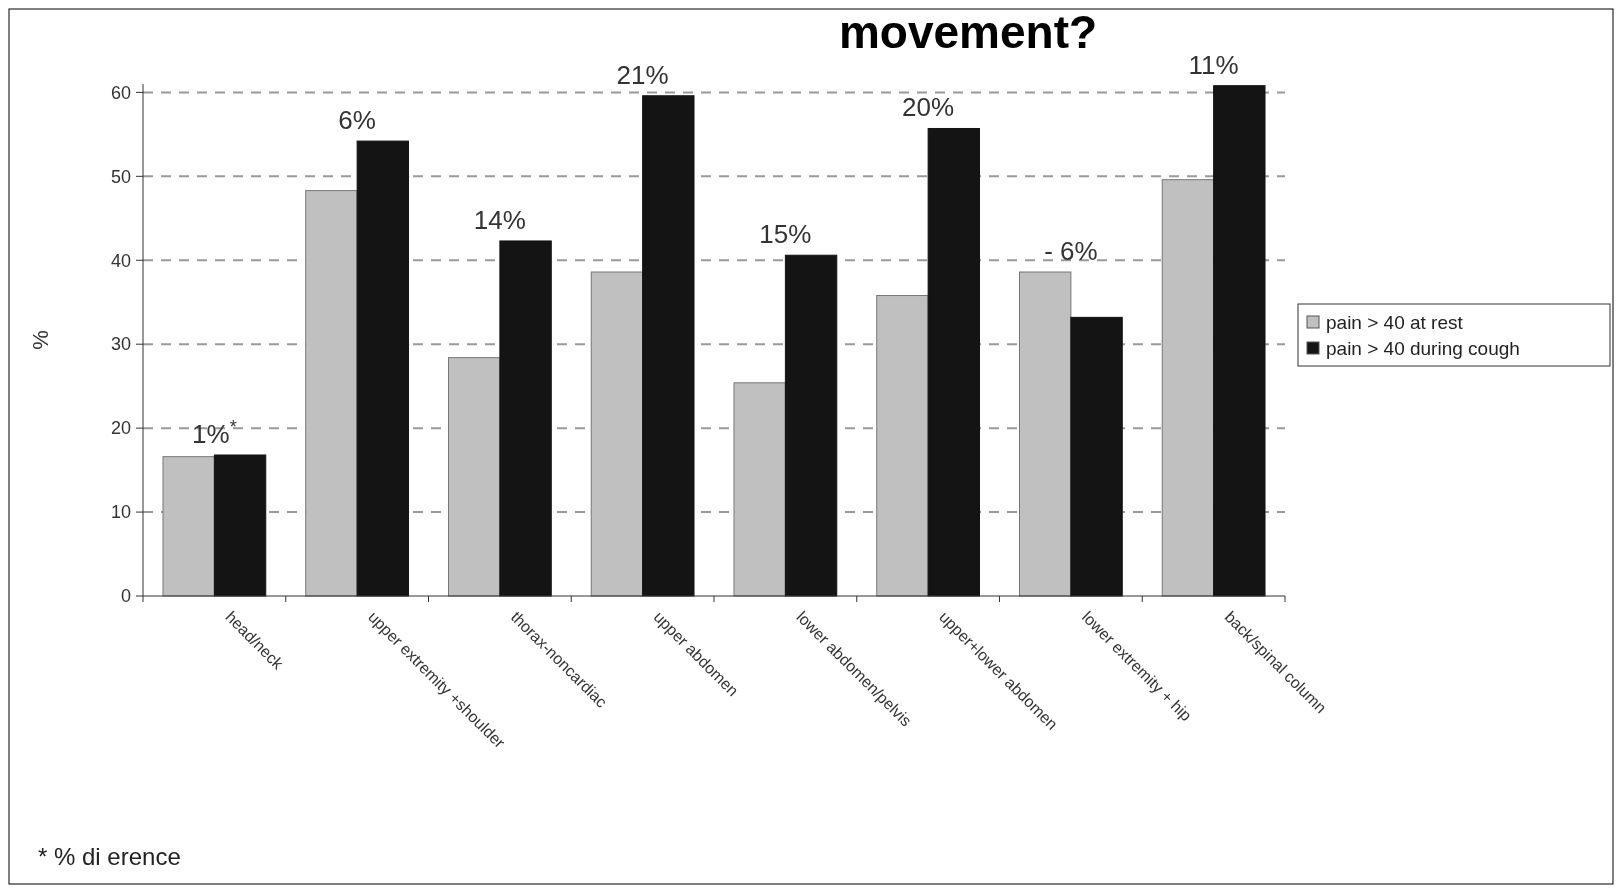 This screenshot has width=1622, height=893. I want to click on text: * % di erence, so click(109, 856).